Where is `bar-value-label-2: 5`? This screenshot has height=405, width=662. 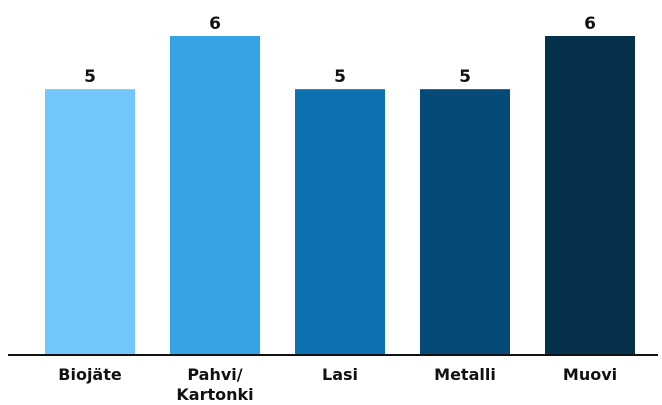
bar-value-label-2: 5 is located at coordinates (340, 77).